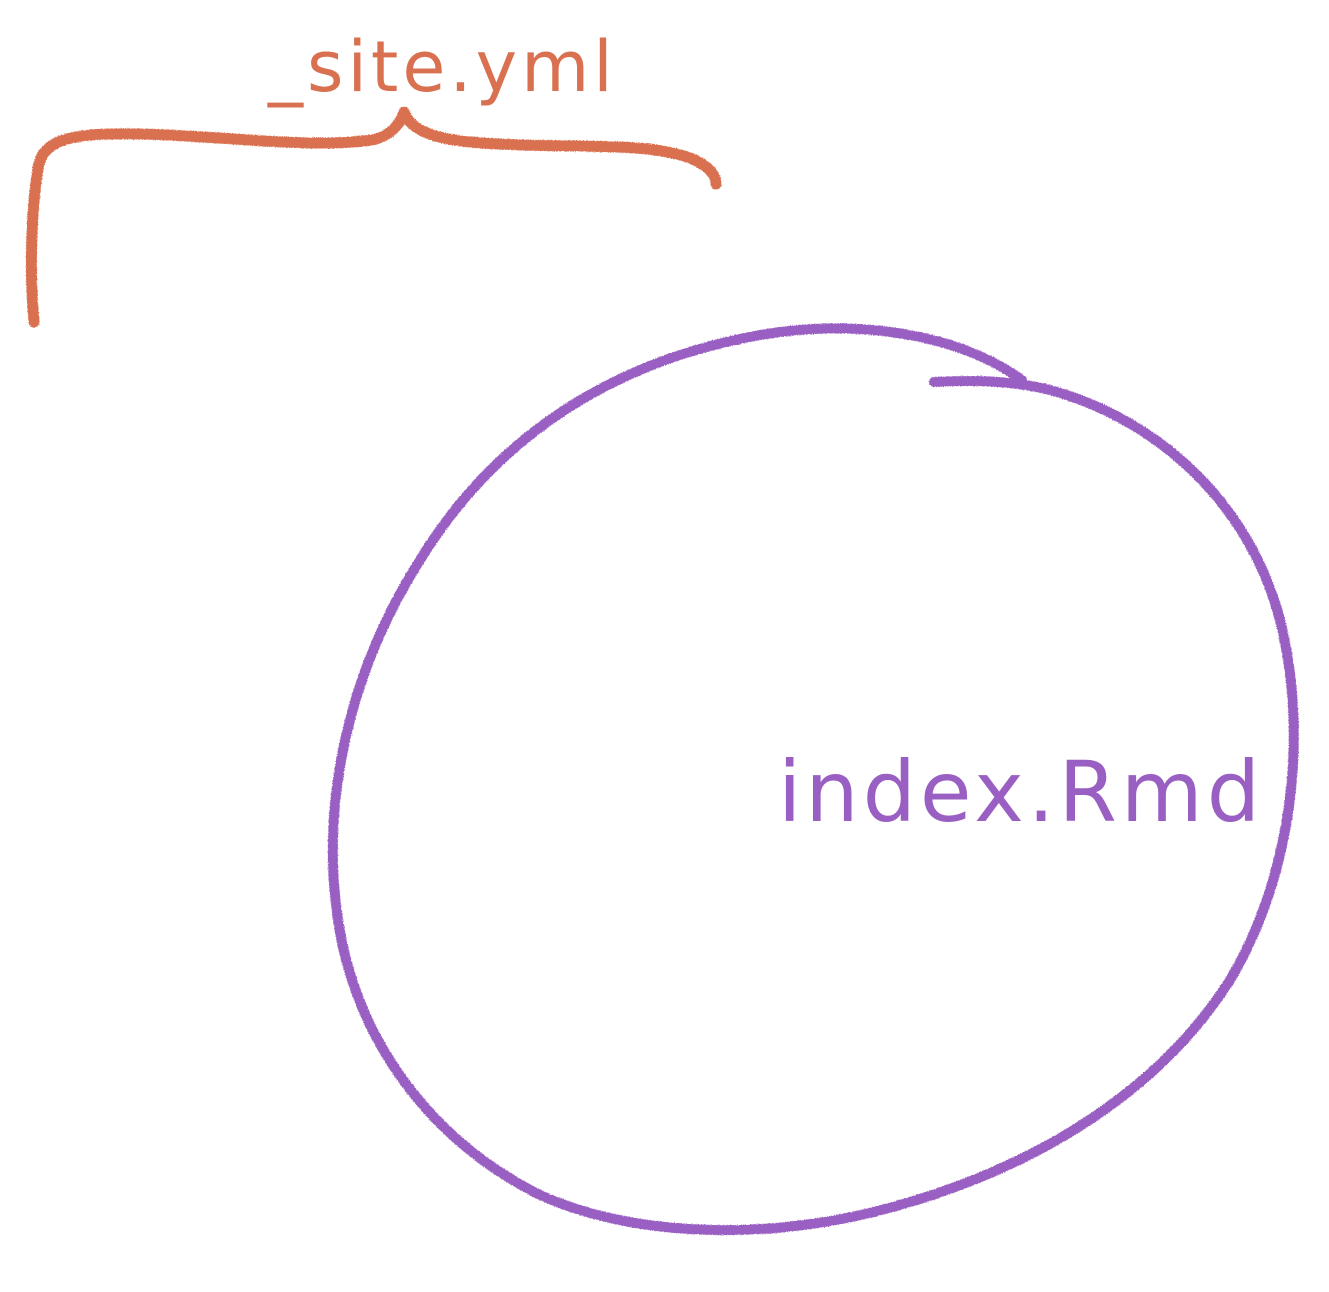  Describe the element at coordinates (373, 217) in the screenshot. I see `site-brace` at that location.